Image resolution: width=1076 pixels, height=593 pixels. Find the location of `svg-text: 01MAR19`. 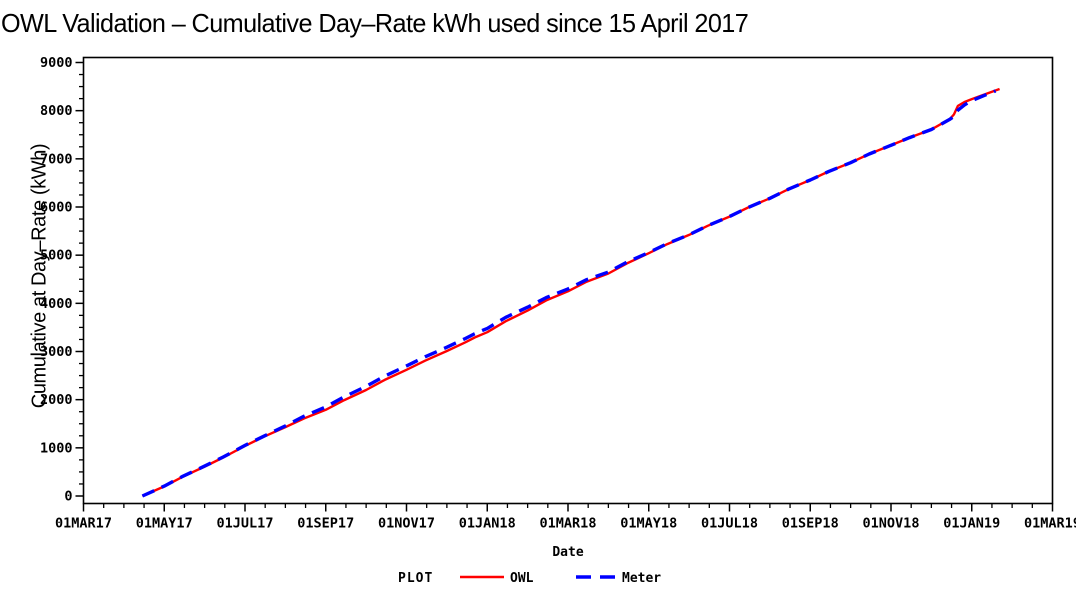

svg-text: 01MAR19 is located at coordinates (1050, 524).